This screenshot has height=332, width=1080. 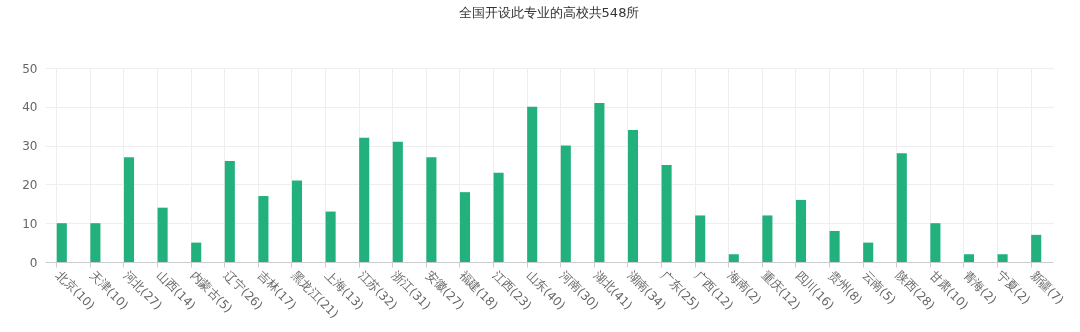 What do you see at coordinates (549, 12) in the screenshot?
I see `chart-title: 全国开设此专业的高校共548所` at bounding box center [549, 12].